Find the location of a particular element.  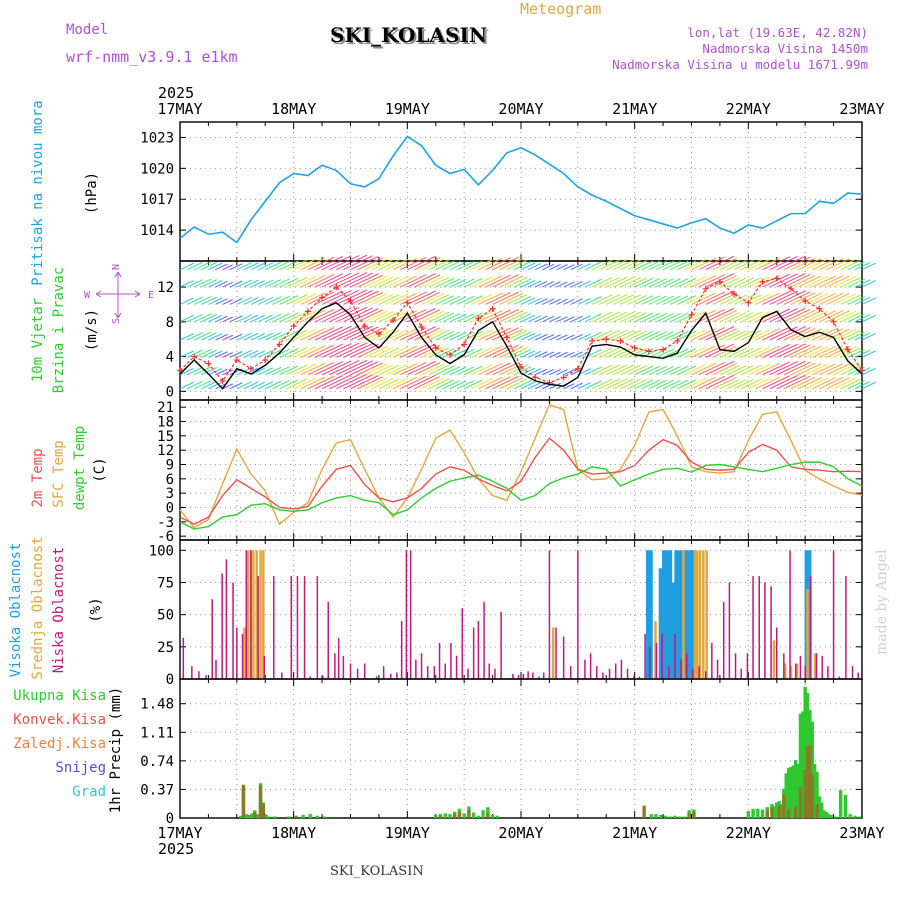

high-cloud-label: Visoka Oblacnost is located at coordinates (16, 610).